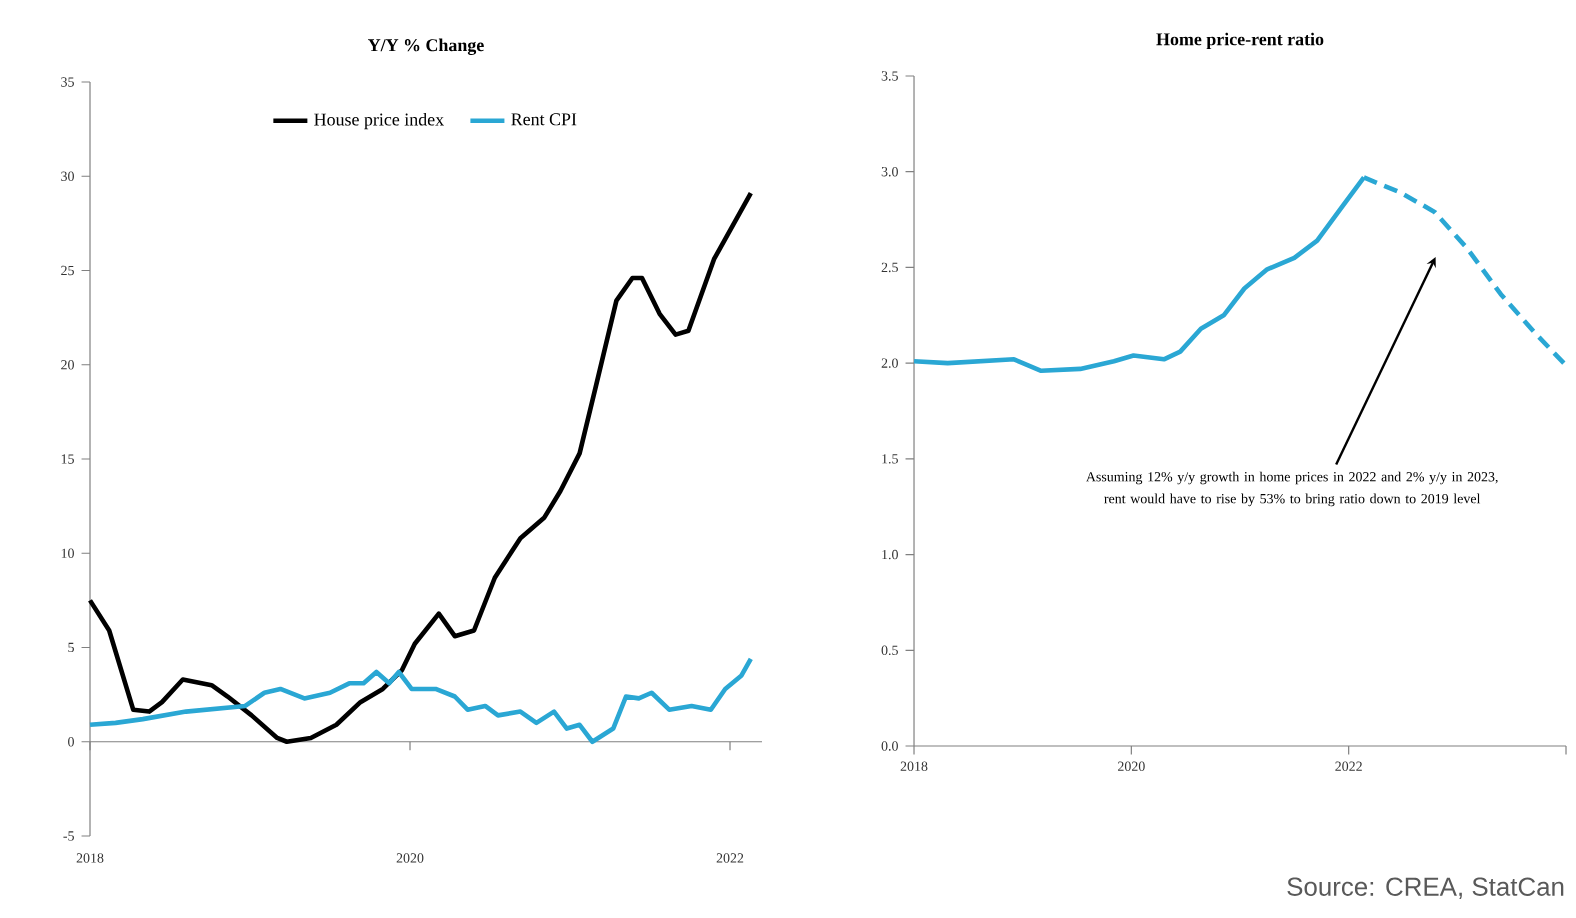  I want to click on legend-label: House price index, so click(379, 121).